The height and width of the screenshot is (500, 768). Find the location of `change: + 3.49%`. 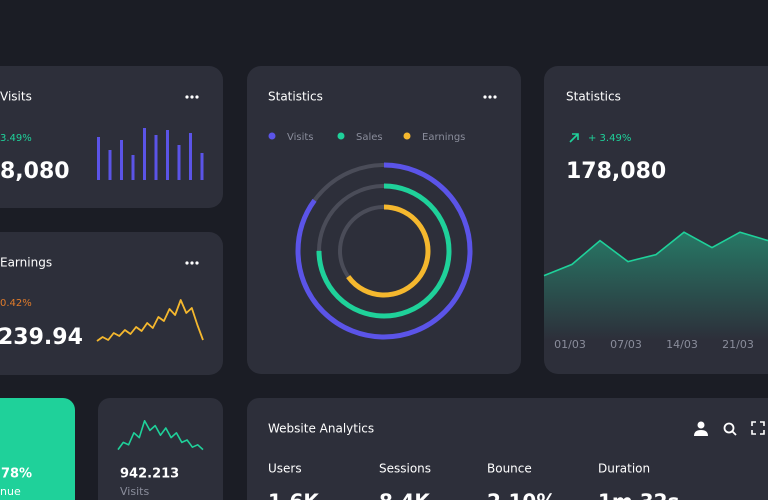

change: + 3.49% is located at coordinates (609, 138).